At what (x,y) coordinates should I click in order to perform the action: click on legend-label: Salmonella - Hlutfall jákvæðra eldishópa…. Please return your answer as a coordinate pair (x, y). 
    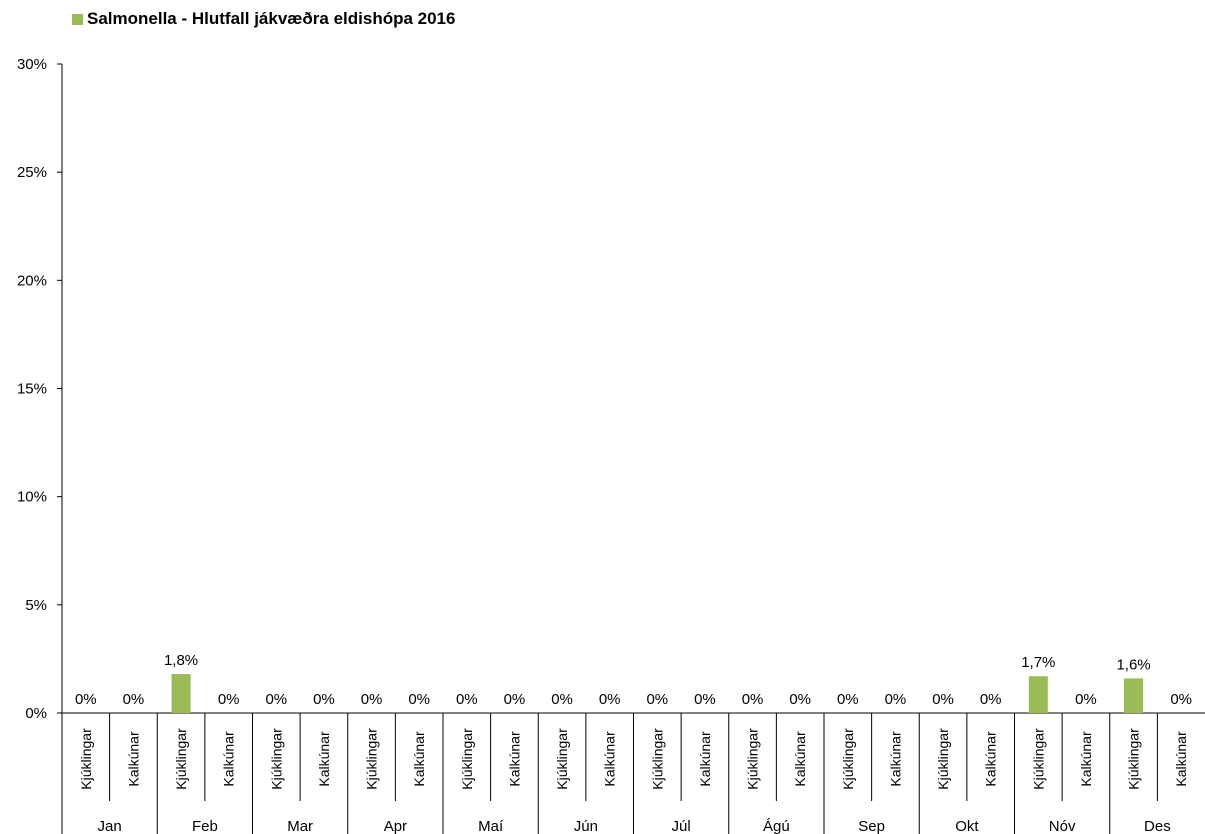
    Looking at the image, I should click on (271, 18).